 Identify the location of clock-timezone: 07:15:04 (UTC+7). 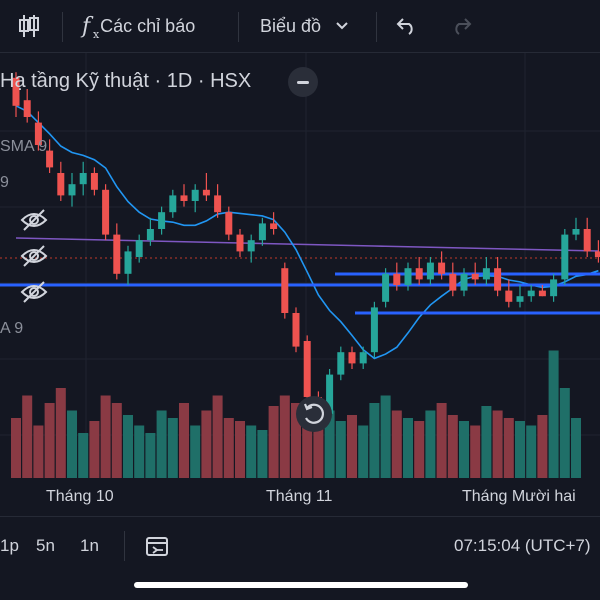
(522, 545).